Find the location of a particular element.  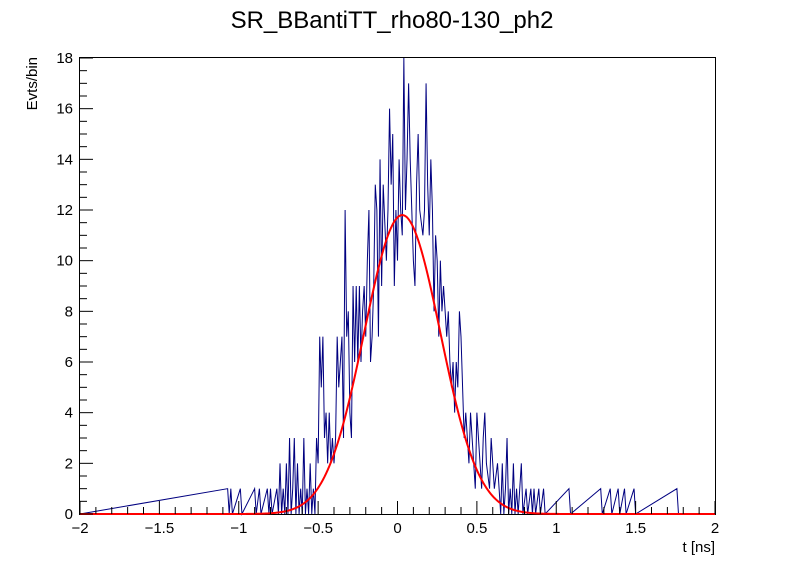

y-tick-label: 4 is located at coordinates (69, 413).